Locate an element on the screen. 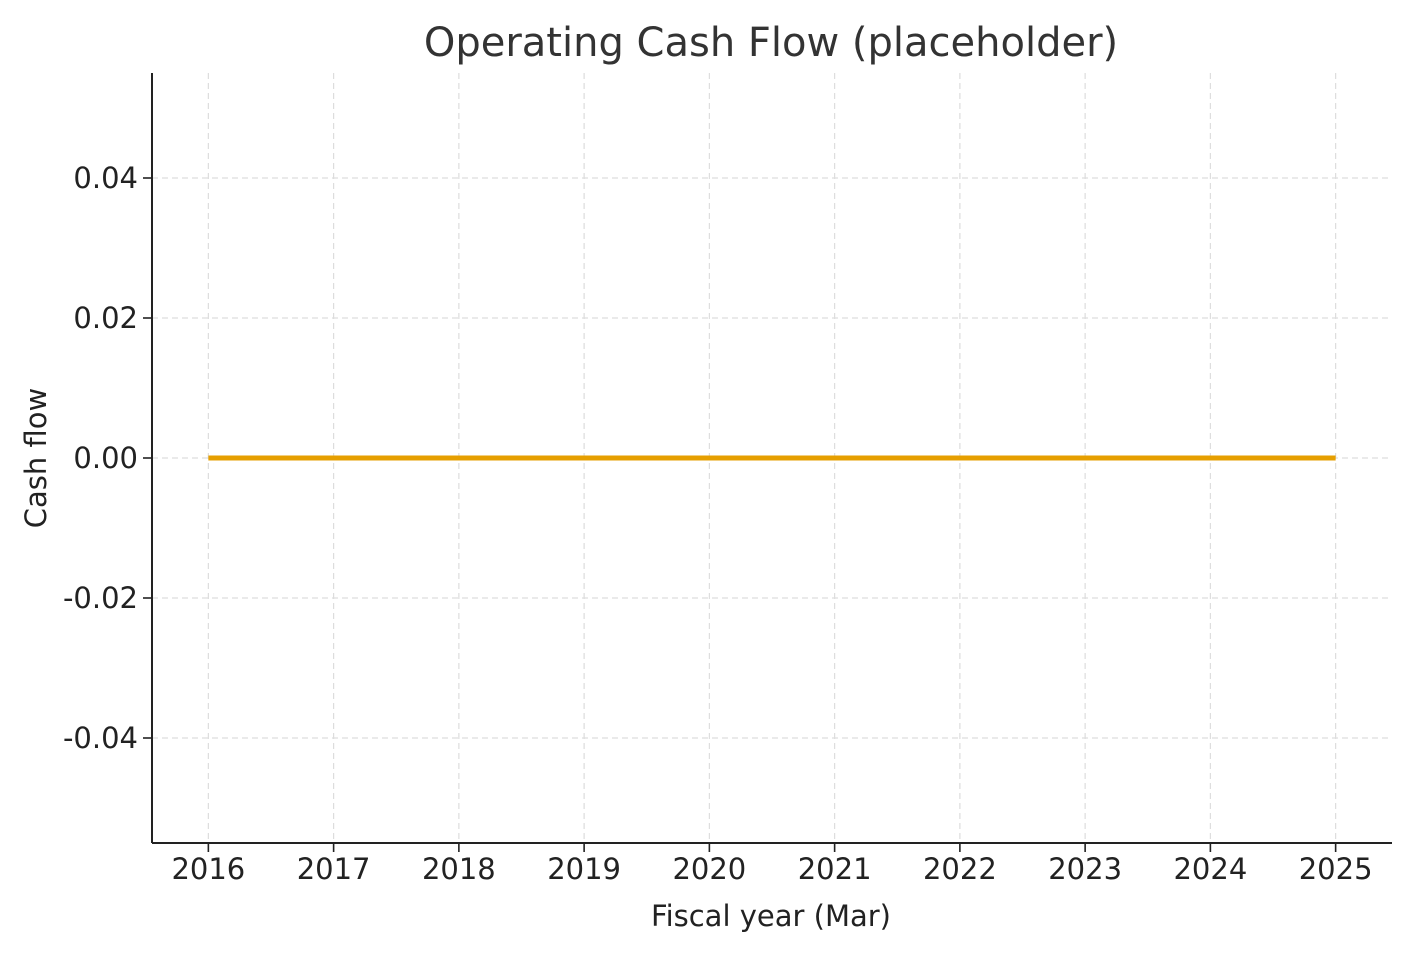  x-tick-label: 2019 is located at coordinates (584, 869).